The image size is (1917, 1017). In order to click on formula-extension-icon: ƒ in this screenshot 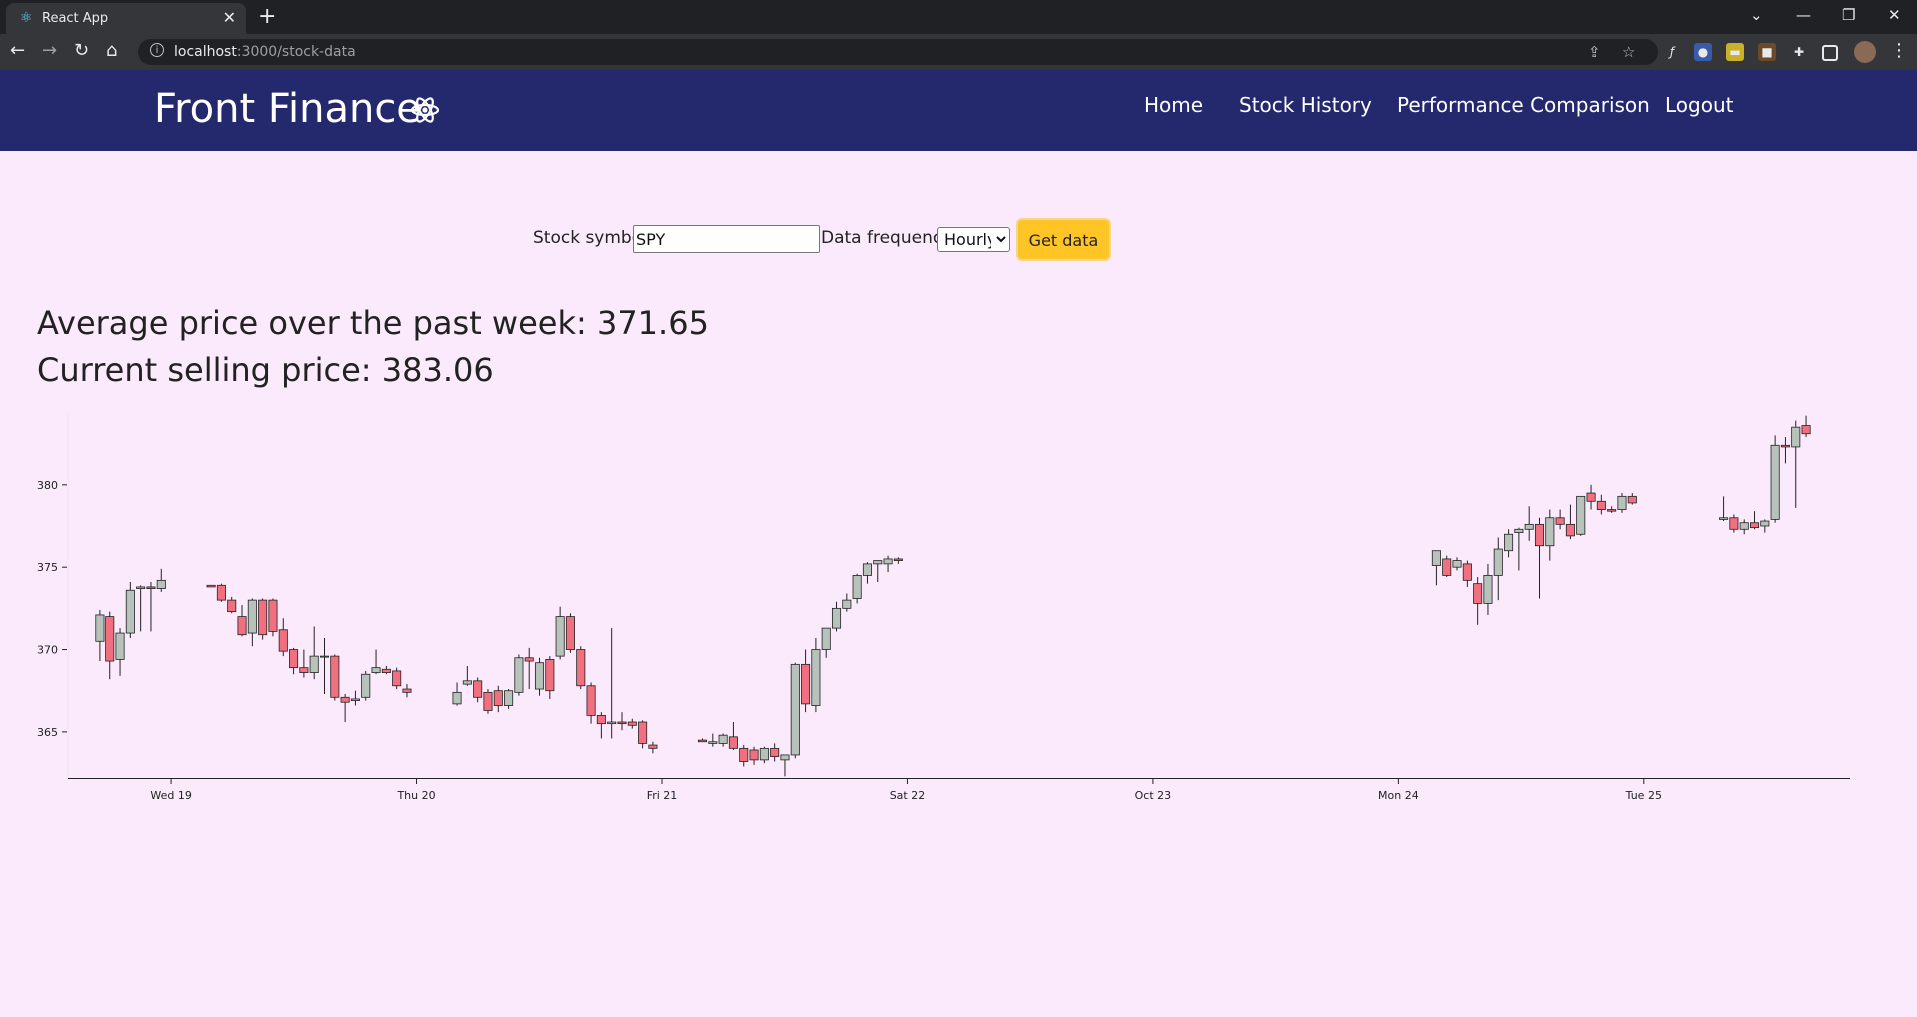, I will do `click(1672, 52)`.